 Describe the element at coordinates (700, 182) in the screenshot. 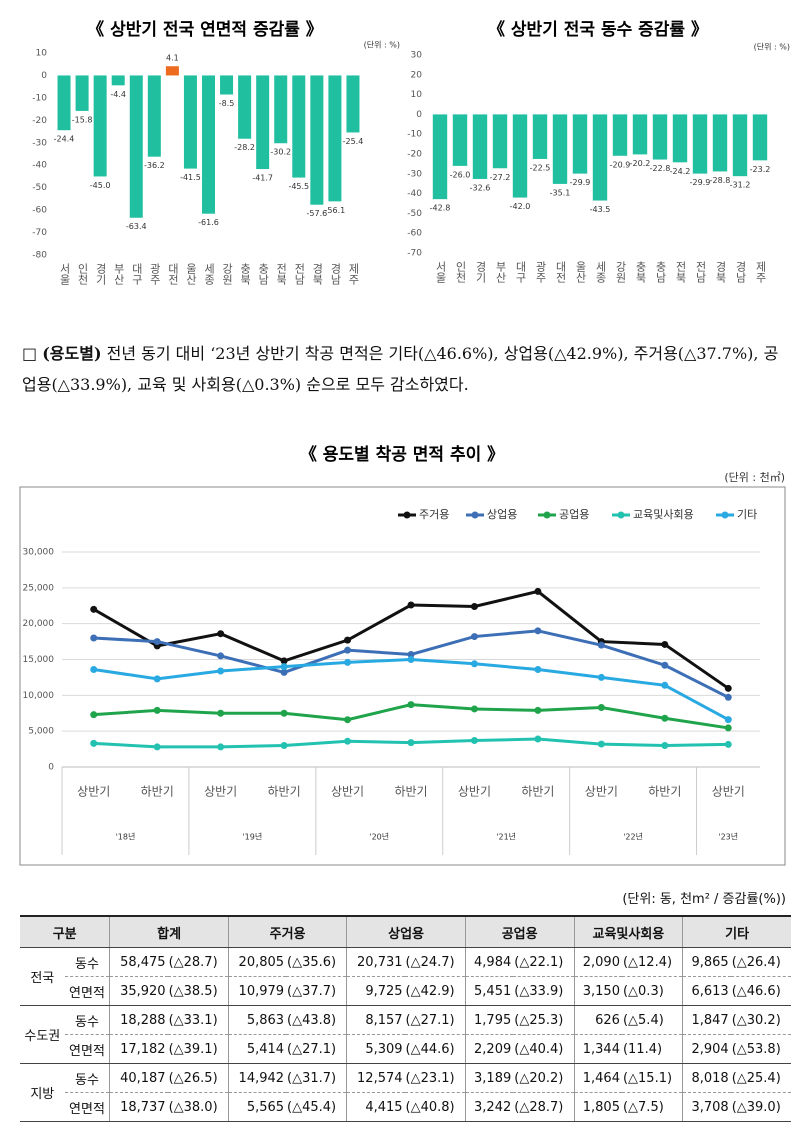

I see `value-label: -29.9` at that location.